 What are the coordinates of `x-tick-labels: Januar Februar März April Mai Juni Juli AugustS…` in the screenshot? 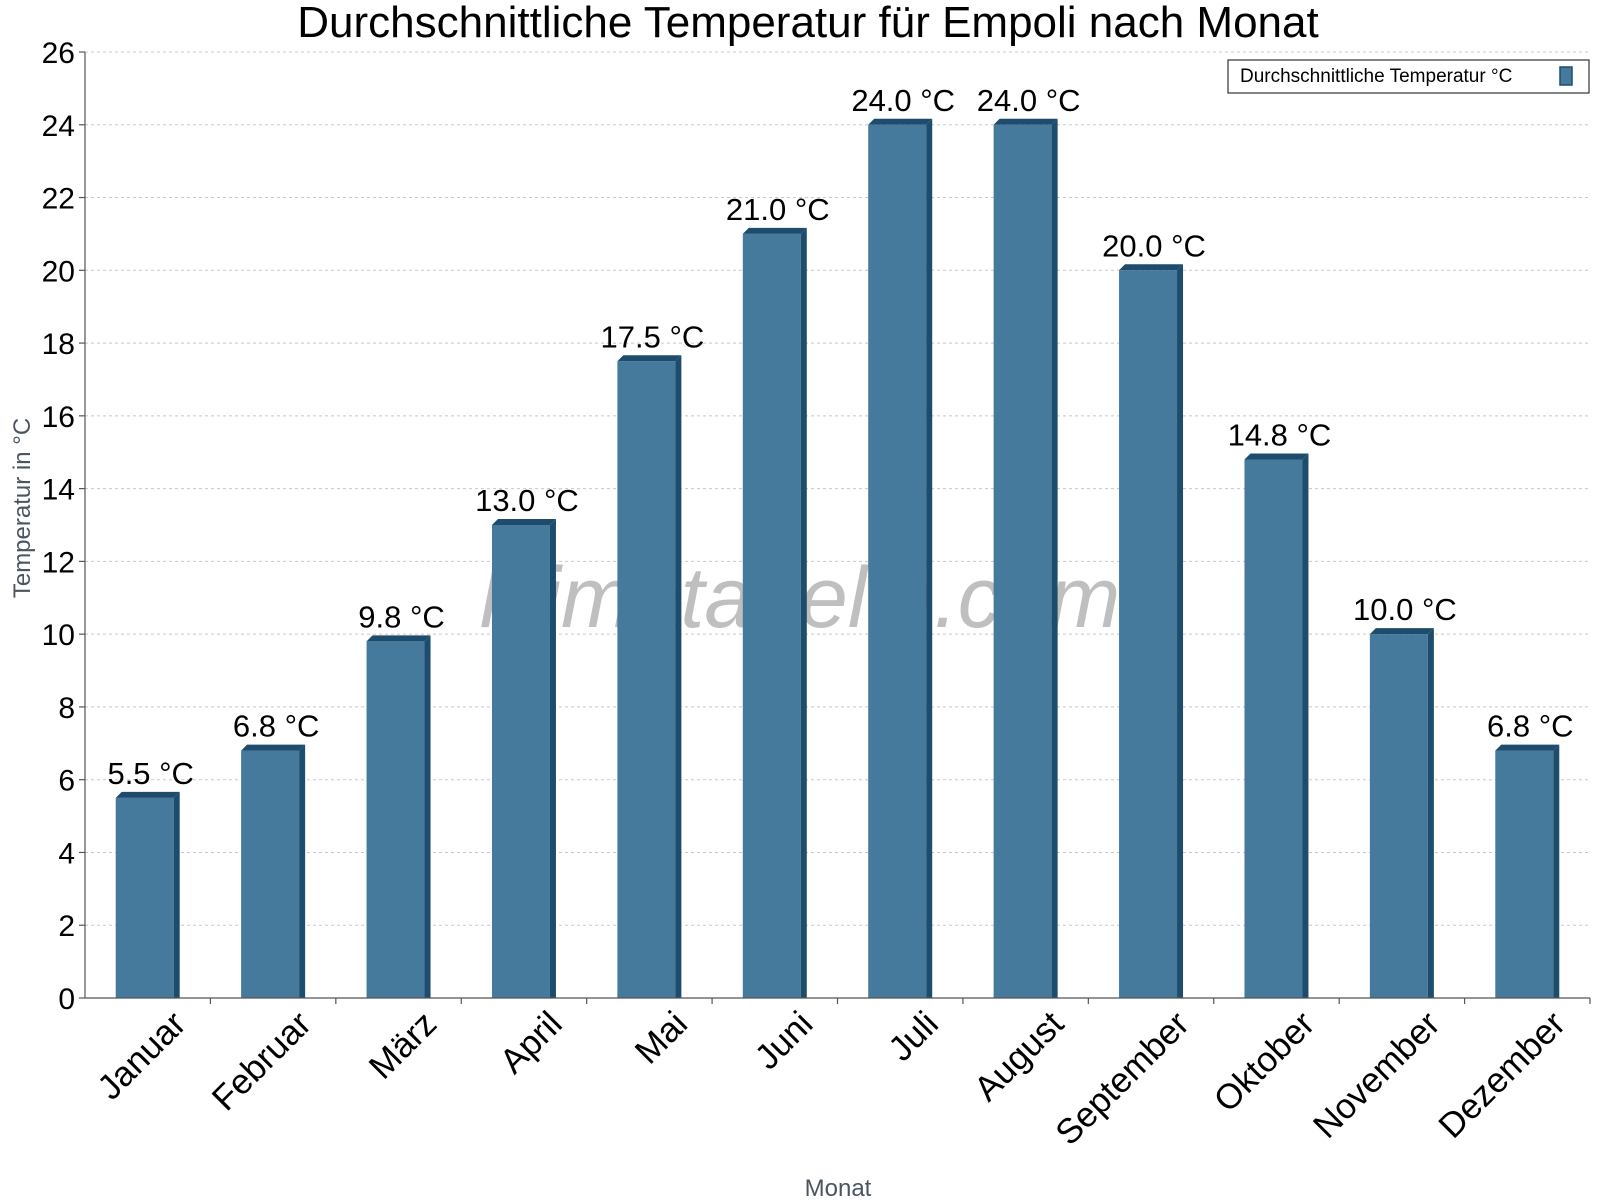 It's located at (831, 1078).